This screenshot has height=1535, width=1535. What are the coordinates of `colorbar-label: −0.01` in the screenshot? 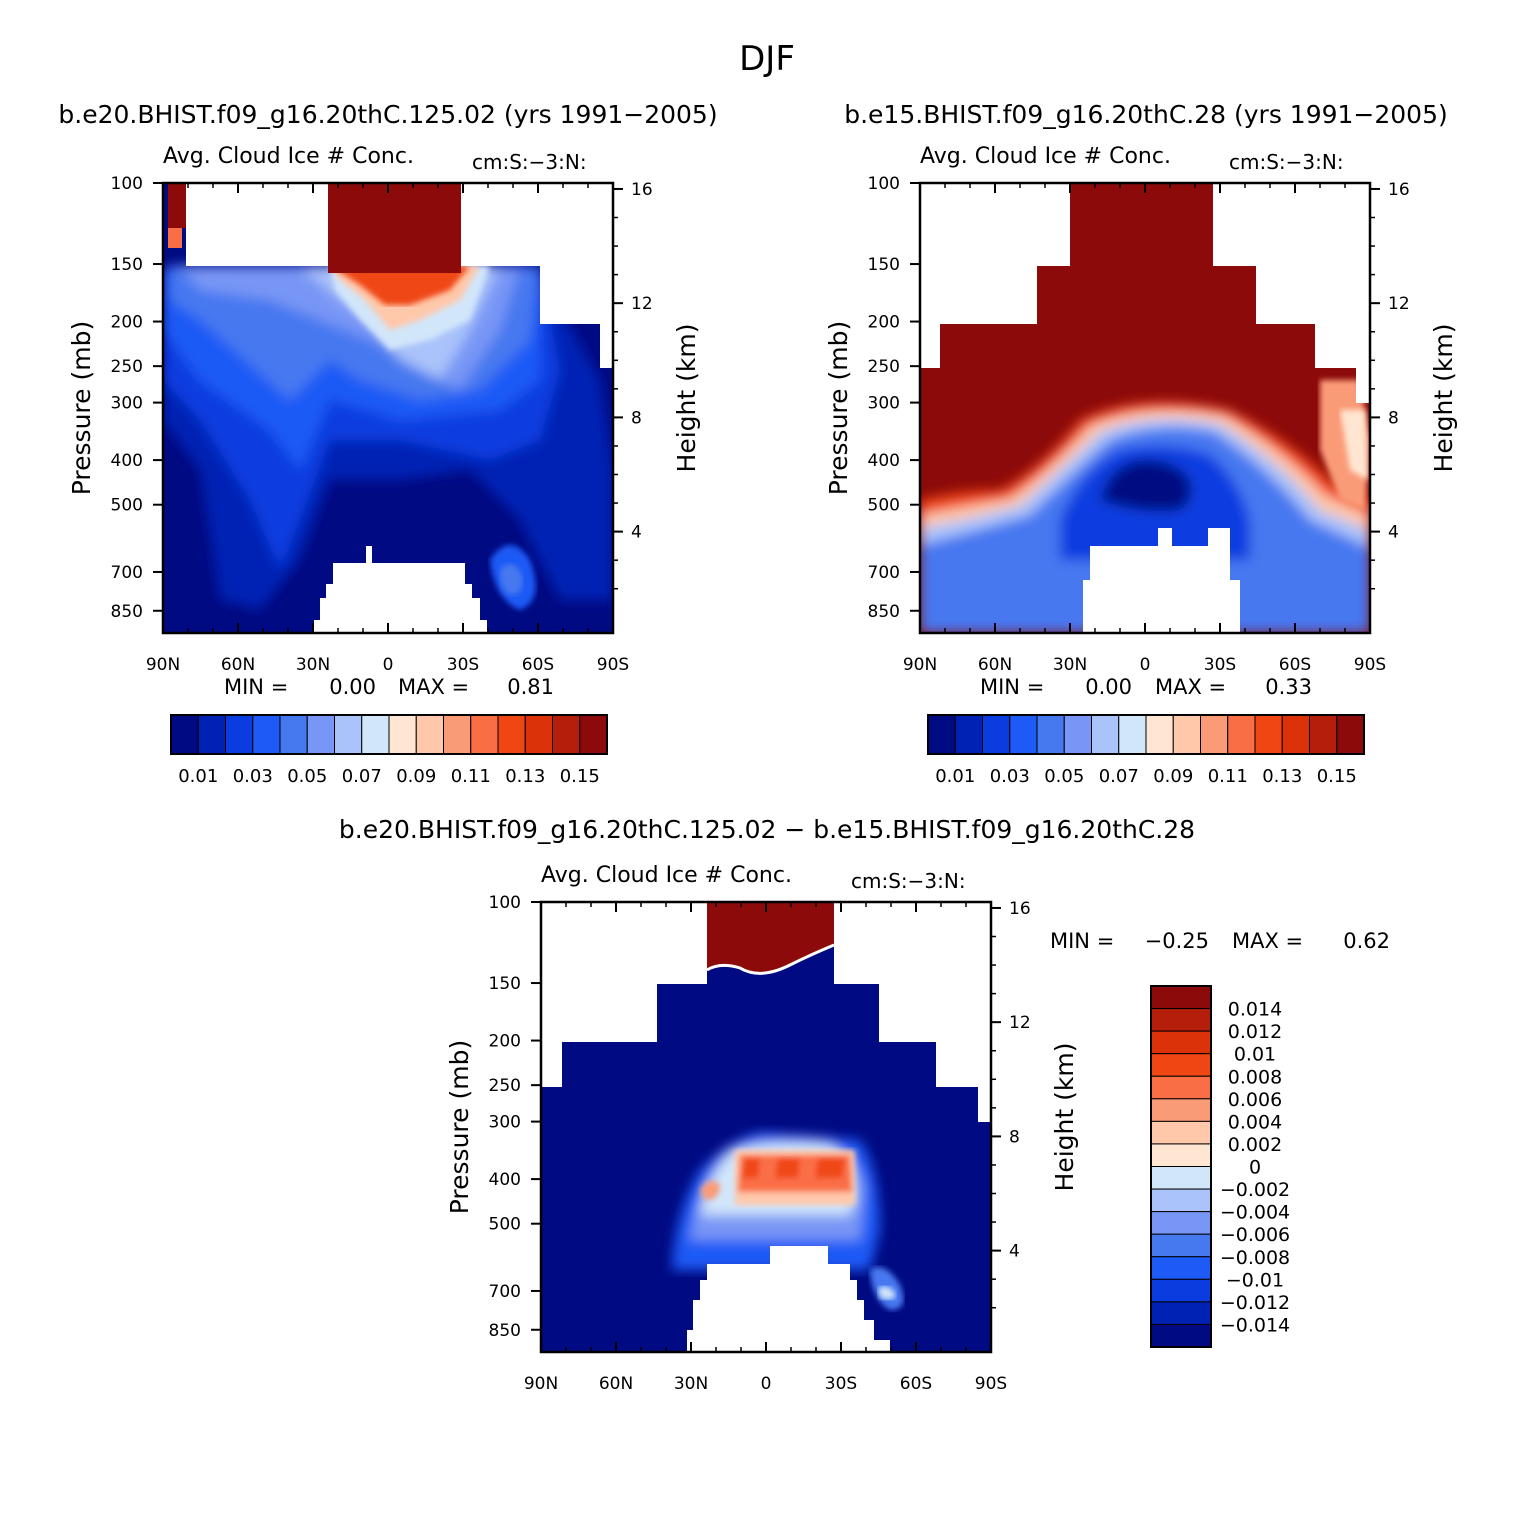 It's located at (1255, 1280).